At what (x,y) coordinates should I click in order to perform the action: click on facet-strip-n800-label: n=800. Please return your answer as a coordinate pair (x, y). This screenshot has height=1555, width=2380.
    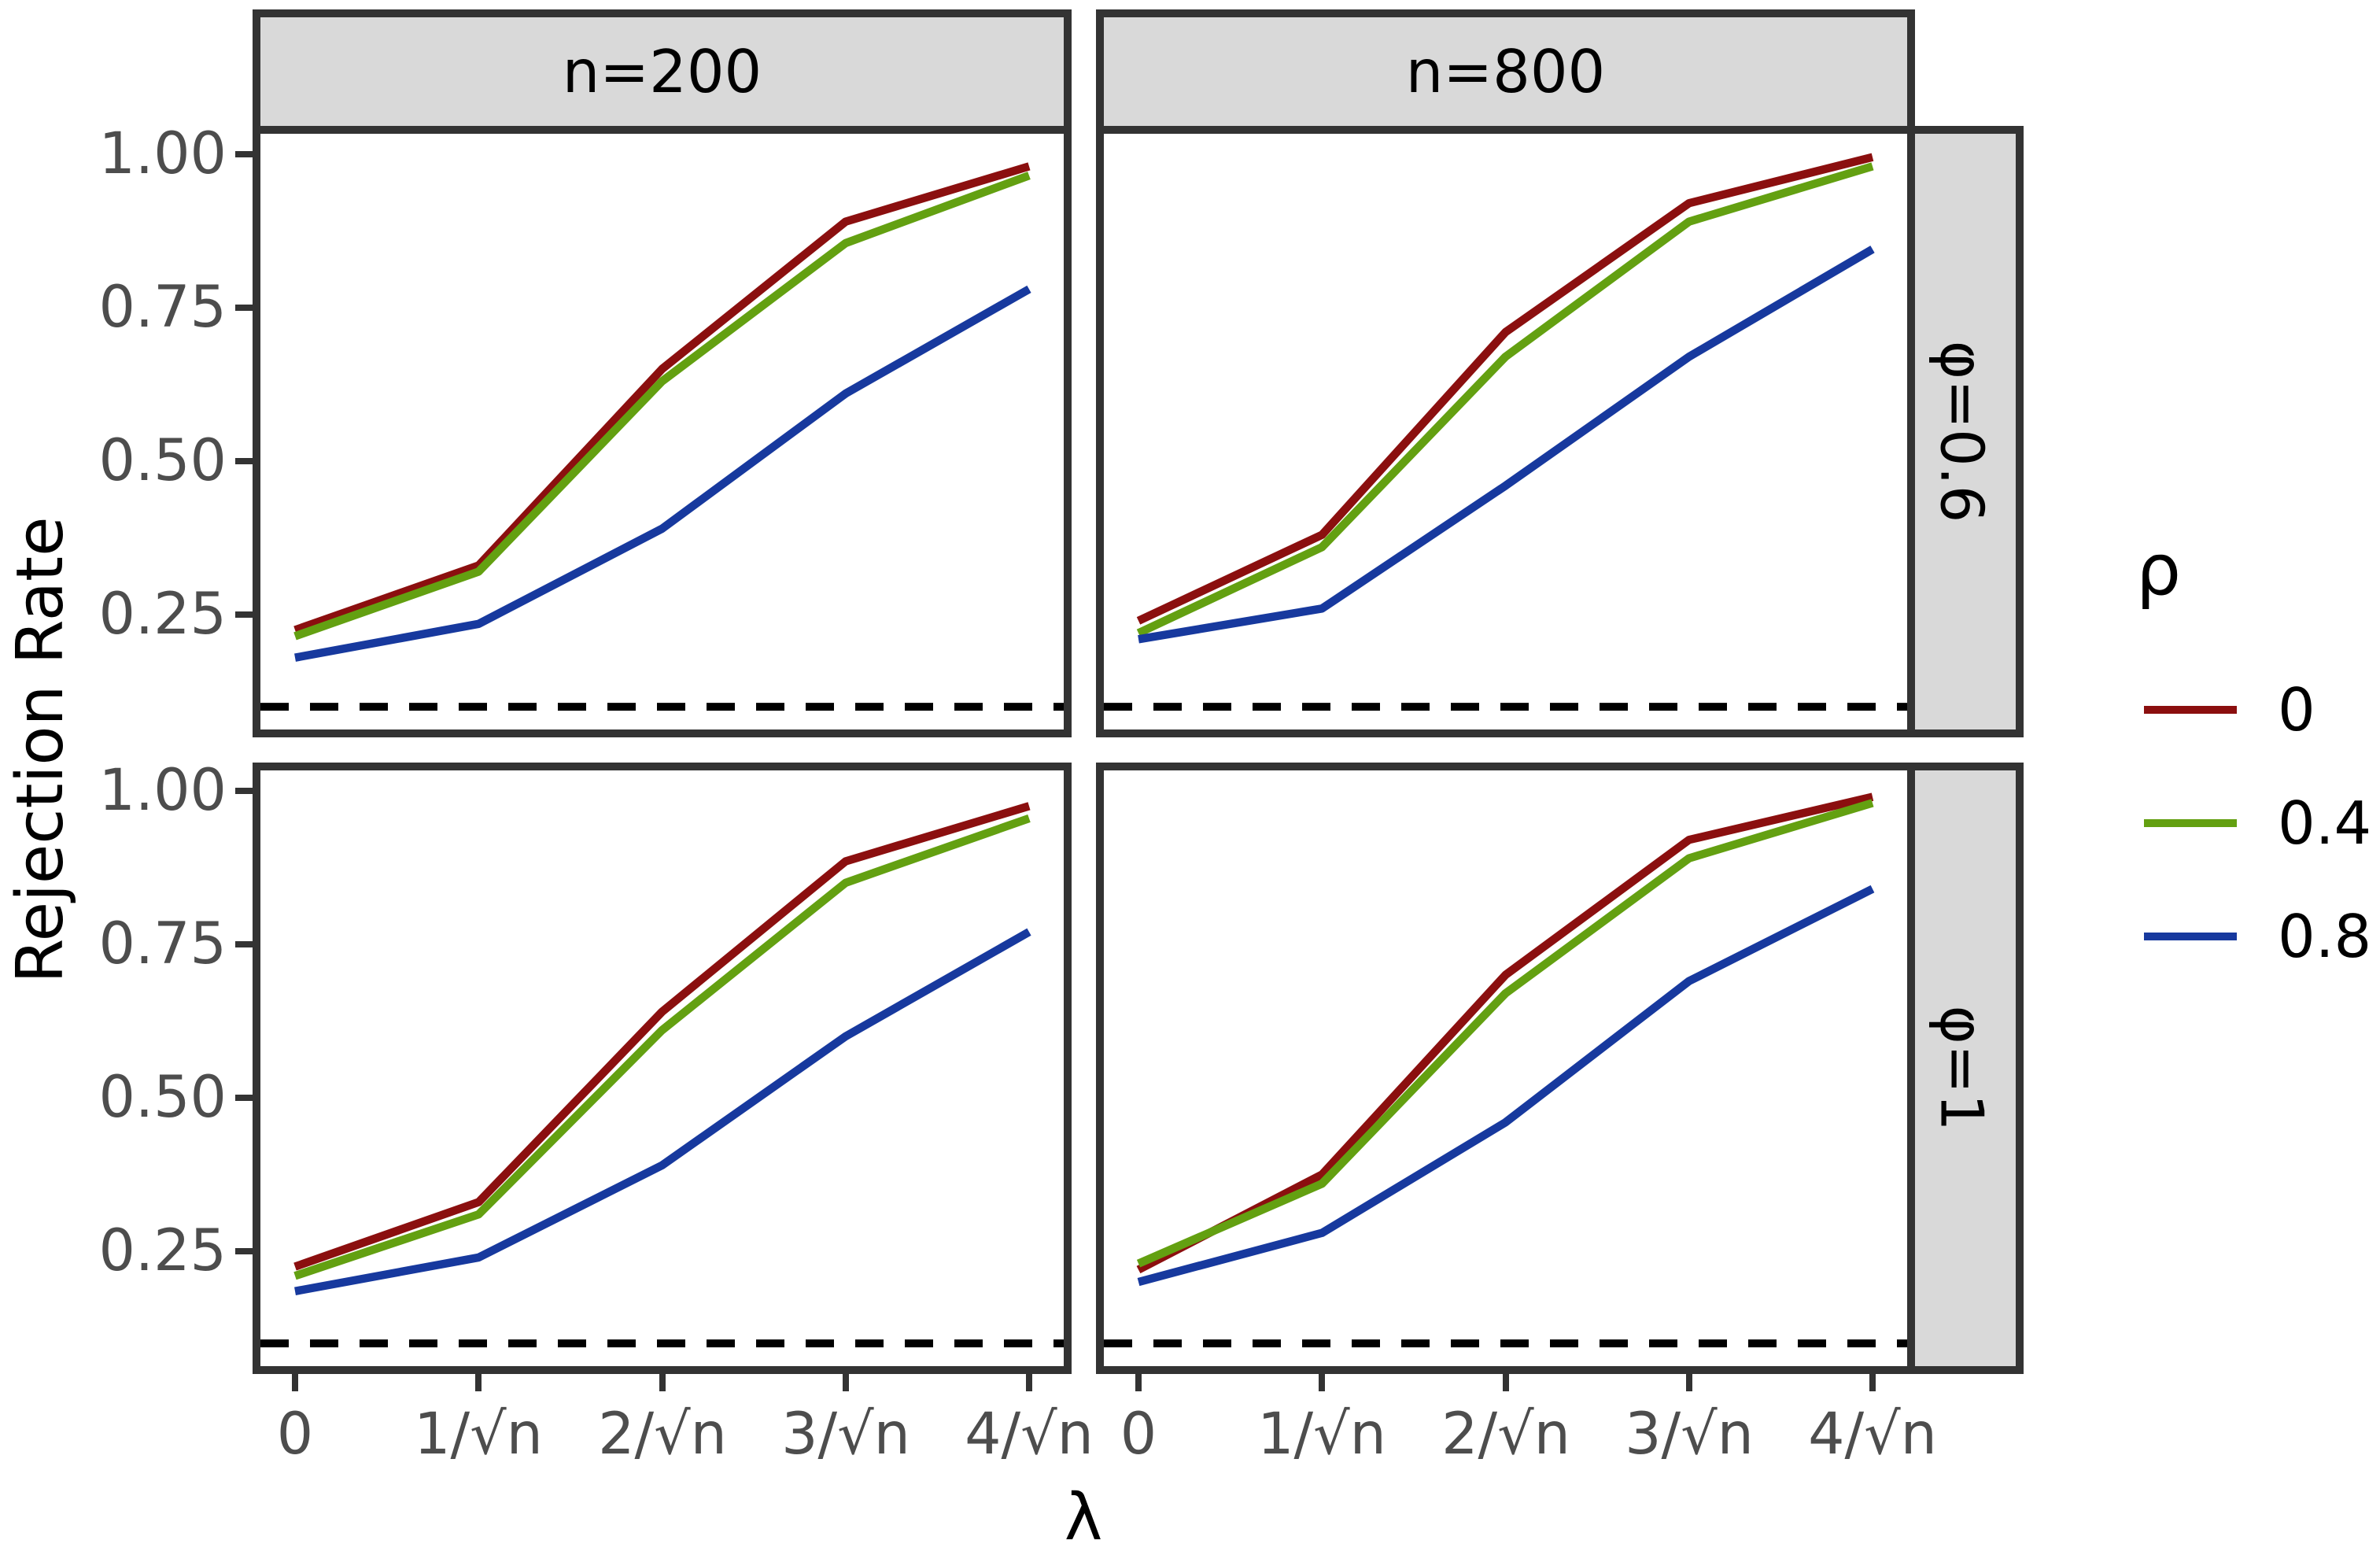
    Looking at the image, I should click on (1505, 71).